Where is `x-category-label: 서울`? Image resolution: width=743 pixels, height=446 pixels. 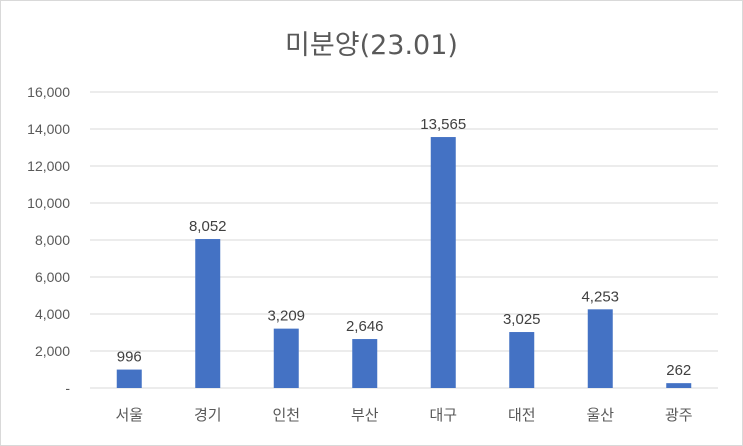 x-category-label: 서울 is located at coordinates (129, 415).